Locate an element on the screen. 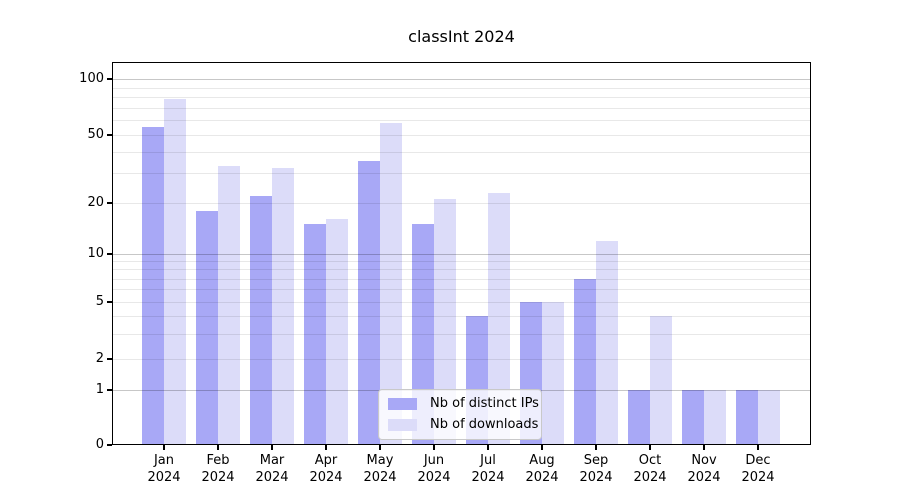  bar-downloads-oct is located at coordinates (661, 380).